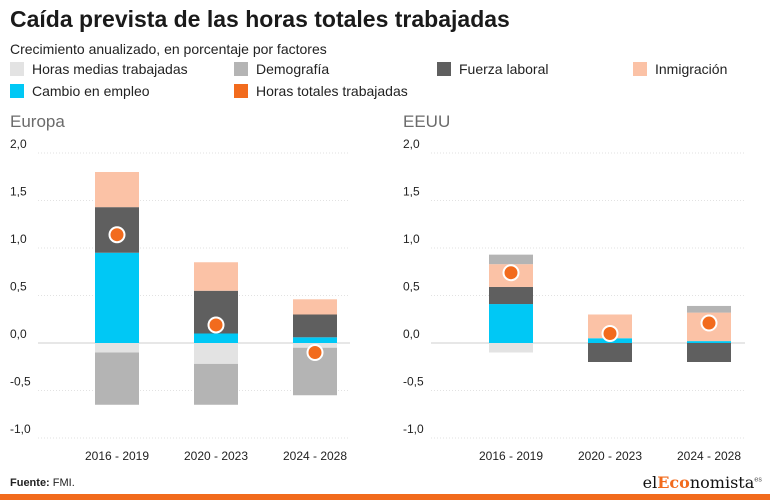 The width and height of the screenshot is (770, 500). I want to click on legend-swatch-cambio-empleo, so click(17, 91).